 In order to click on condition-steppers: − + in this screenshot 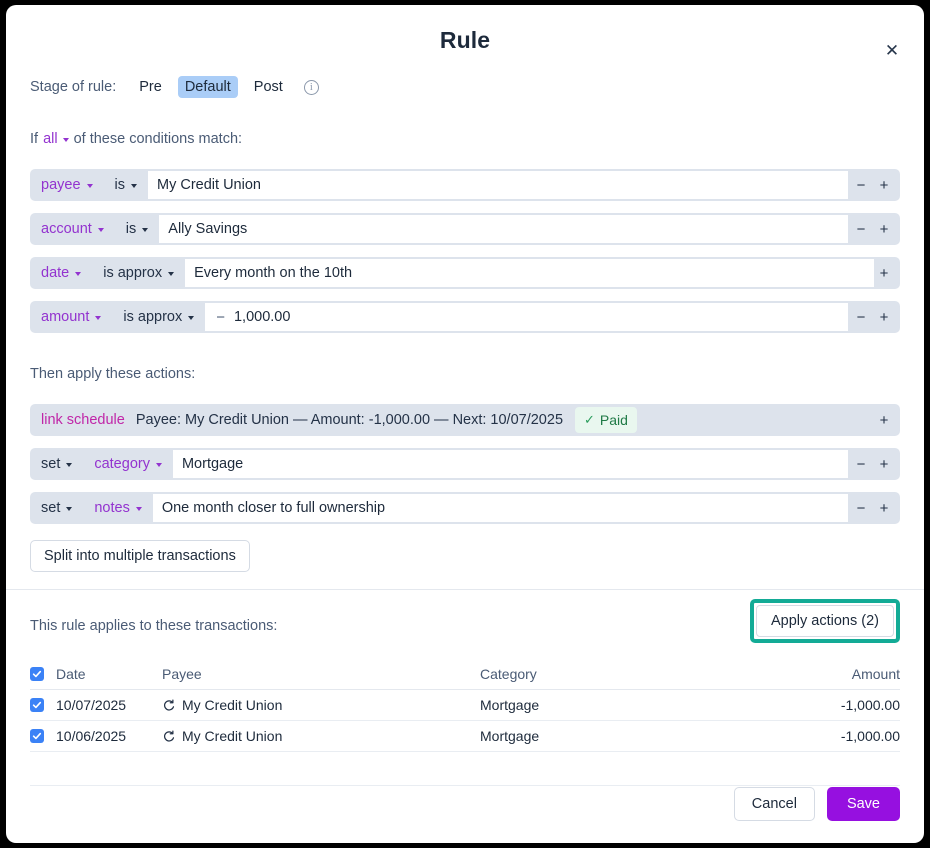, I will do `click(874, 317)`.